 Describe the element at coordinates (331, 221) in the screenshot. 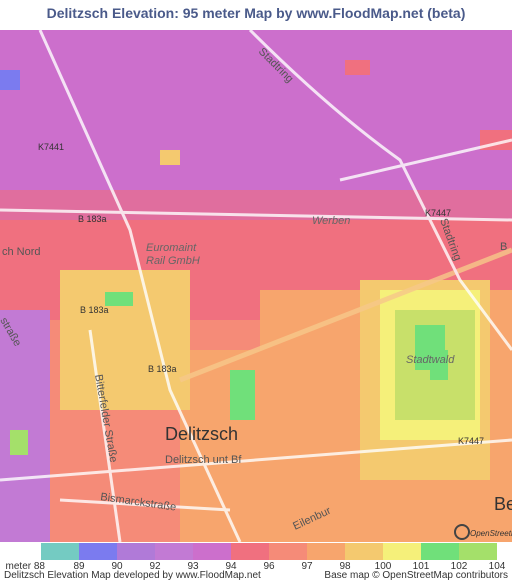

I see `place-label: Werben` at that location.